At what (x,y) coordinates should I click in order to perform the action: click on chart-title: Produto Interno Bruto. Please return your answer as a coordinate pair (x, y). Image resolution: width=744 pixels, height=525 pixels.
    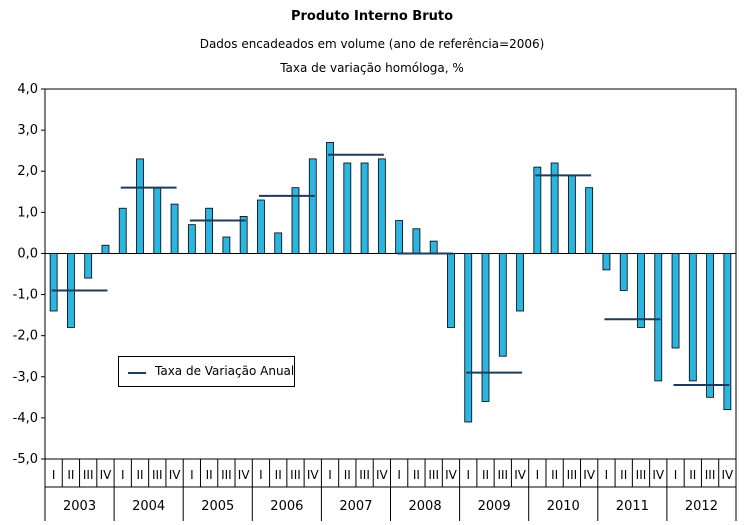
    Looking at the image, I should click on (372, 16).